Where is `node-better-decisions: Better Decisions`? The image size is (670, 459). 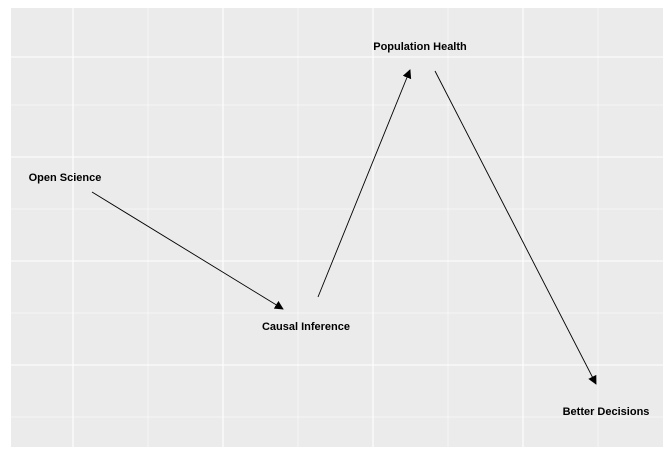
node-better-decisions: Better Decisions is located at coordinates (606, 412).